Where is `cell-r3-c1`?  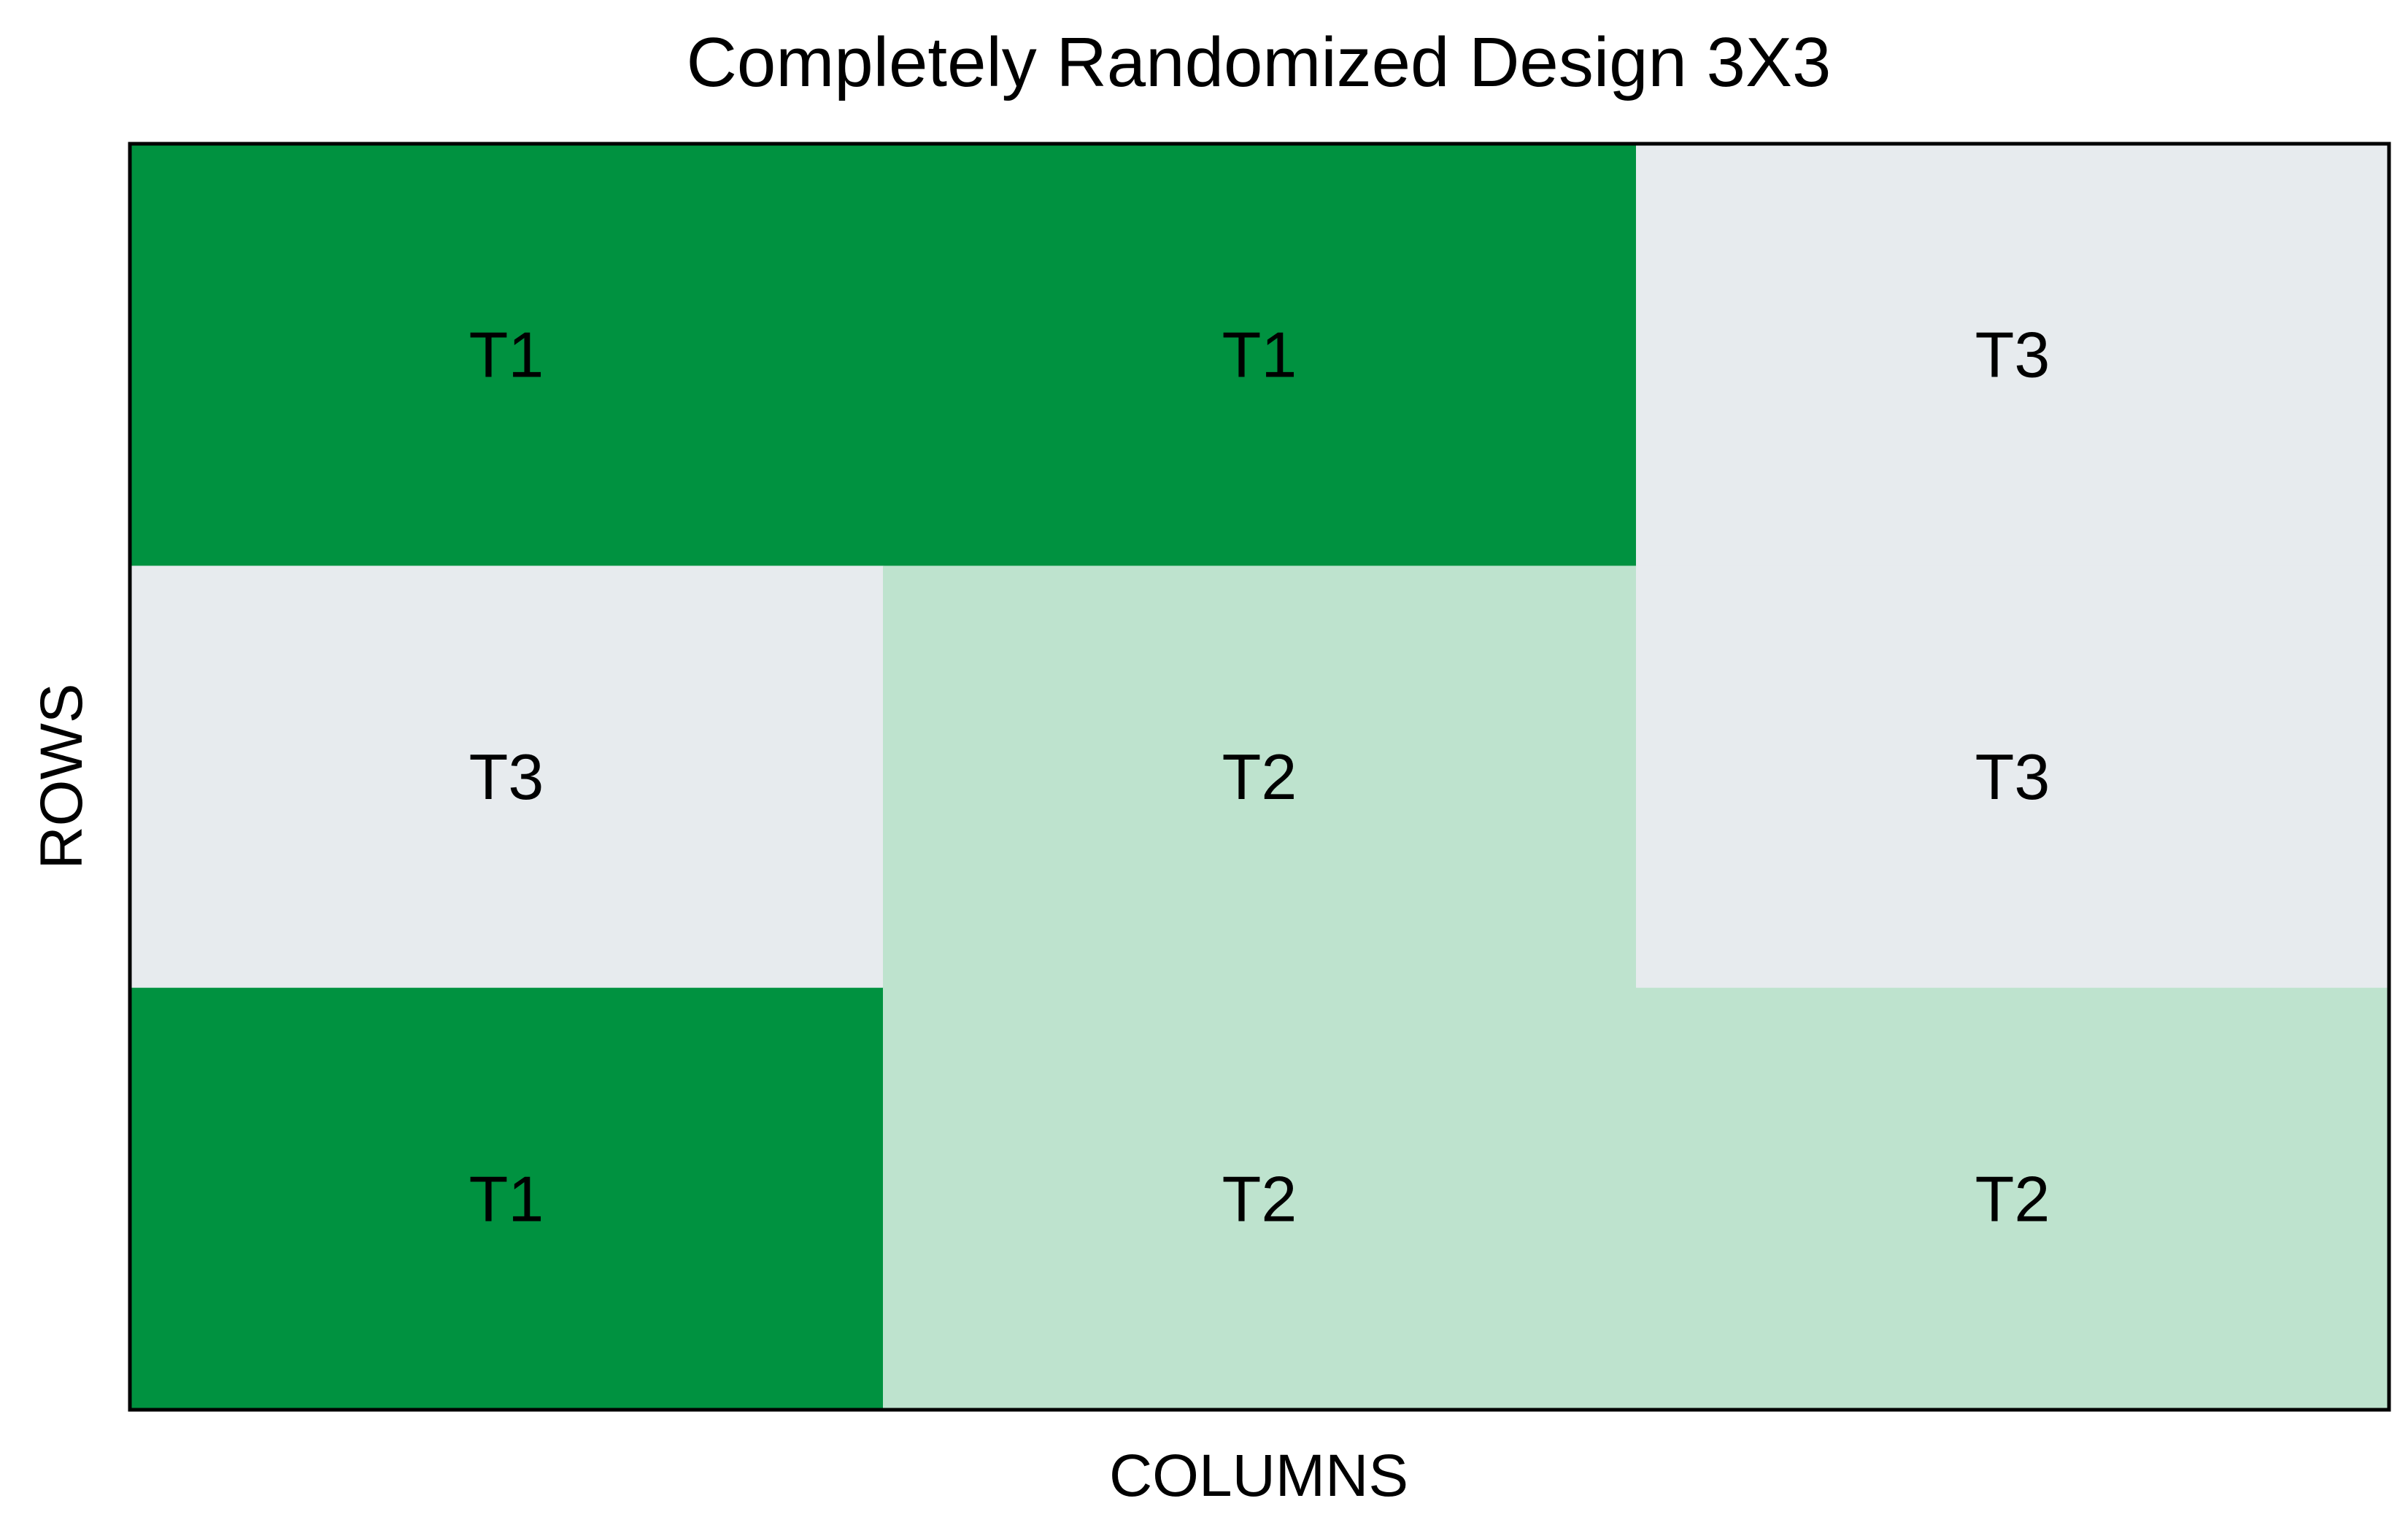 cell-r3-c1 is located at coordinates (507, 1198).